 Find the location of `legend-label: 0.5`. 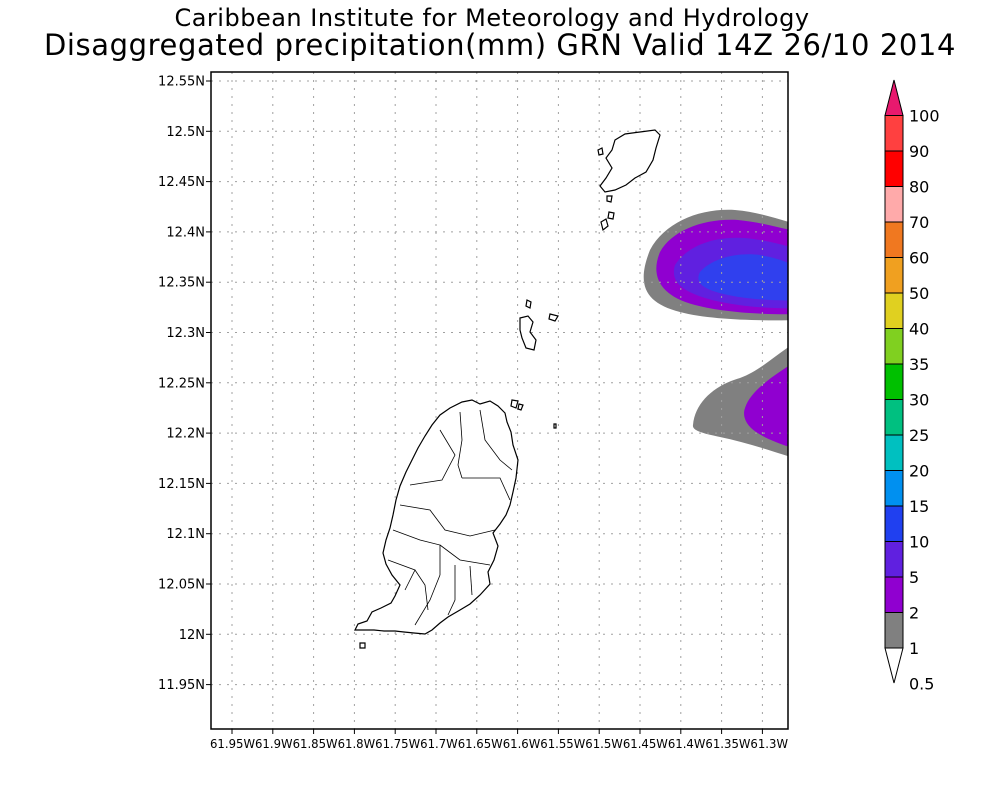

legend-label: 0.5 is located at coordinates (921, 684).